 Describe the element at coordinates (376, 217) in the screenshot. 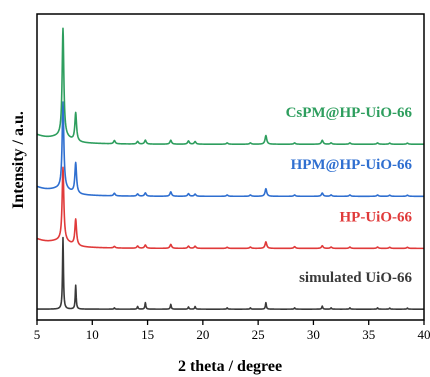

I see `series-label: HP-UiO-66` at that location.